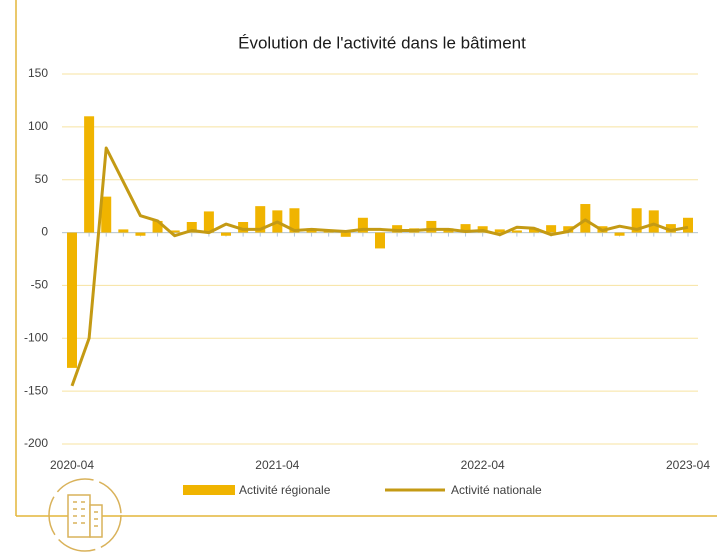  What do you see at coordinates (85, 515) in the screenshot?
I see `logo` at bounding box center [85, 515].